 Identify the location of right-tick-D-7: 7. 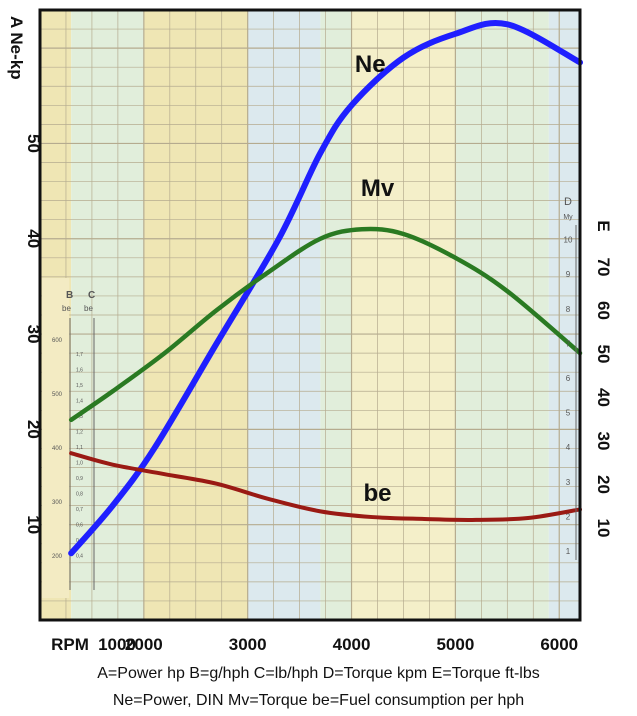
(568, 343).